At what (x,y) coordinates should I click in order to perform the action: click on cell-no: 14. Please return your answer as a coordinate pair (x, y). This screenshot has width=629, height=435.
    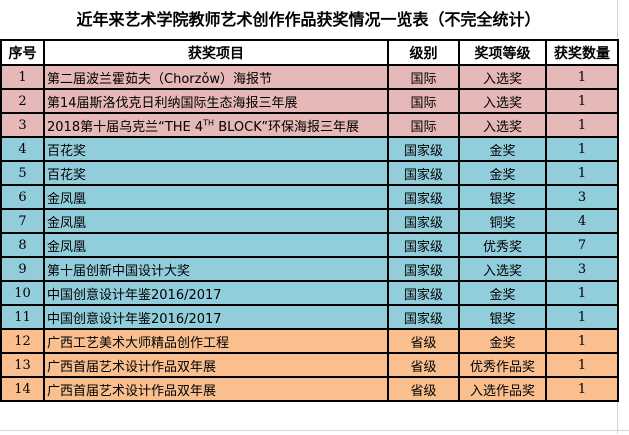
    Looking at the image, I should click on (22, 389).